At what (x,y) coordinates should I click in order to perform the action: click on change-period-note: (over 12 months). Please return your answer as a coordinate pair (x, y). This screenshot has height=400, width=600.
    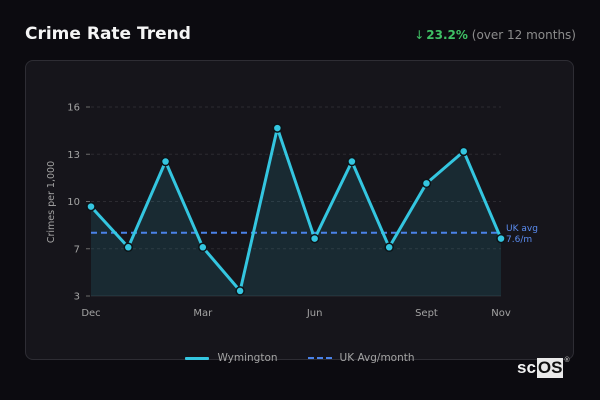
    Looking at the image, I should click on (523, 35).